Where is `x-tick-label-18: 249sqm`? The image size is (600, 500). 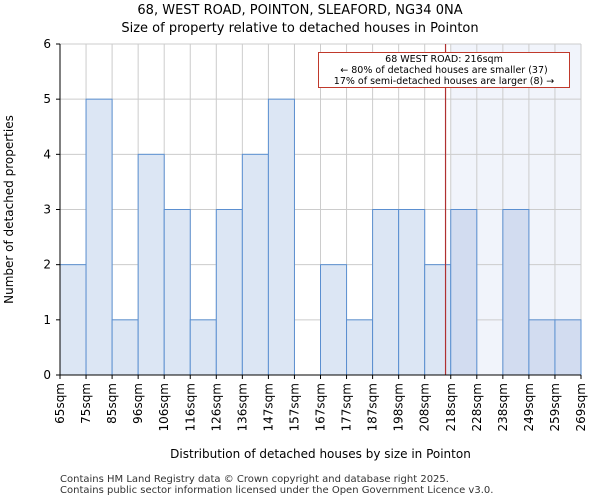 x-tick-label-18: 249sqm is located at coordinates (529, 407).